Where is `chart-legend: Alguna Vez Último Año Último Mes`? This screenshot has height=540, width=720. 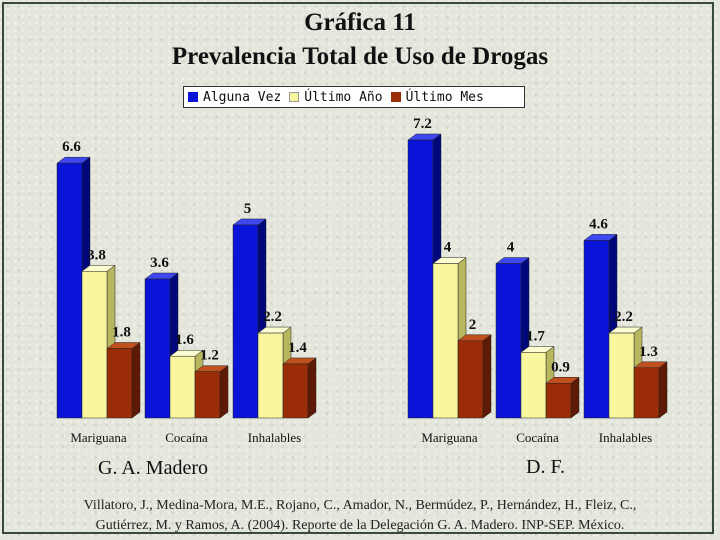
chart-legend: Alguna Vez Último Año Último Mes is located at coordinates (354, 97).